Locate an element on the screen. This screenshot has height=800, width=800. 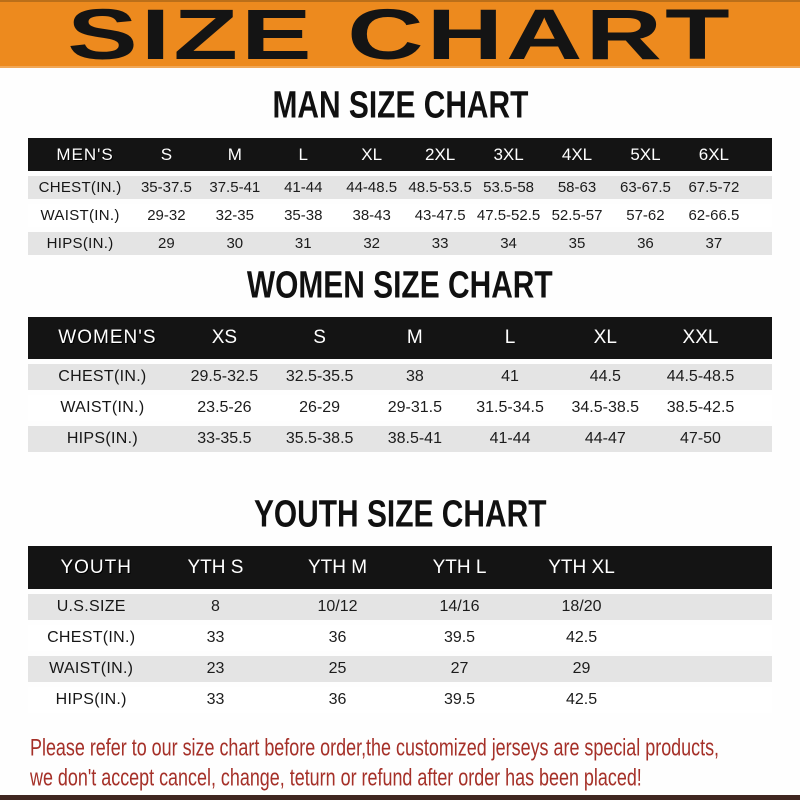
banner: SIZE CHART is located at coordinates (400, 37).